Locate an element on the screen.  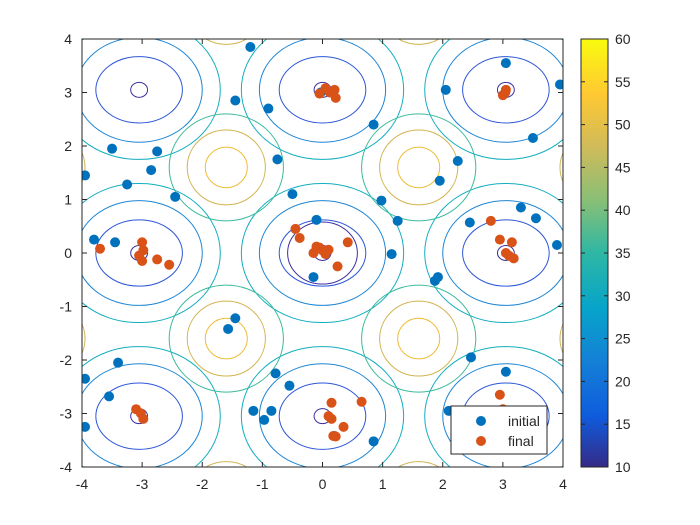
x-tick-label: 3 is located at coordinates (503, 484).